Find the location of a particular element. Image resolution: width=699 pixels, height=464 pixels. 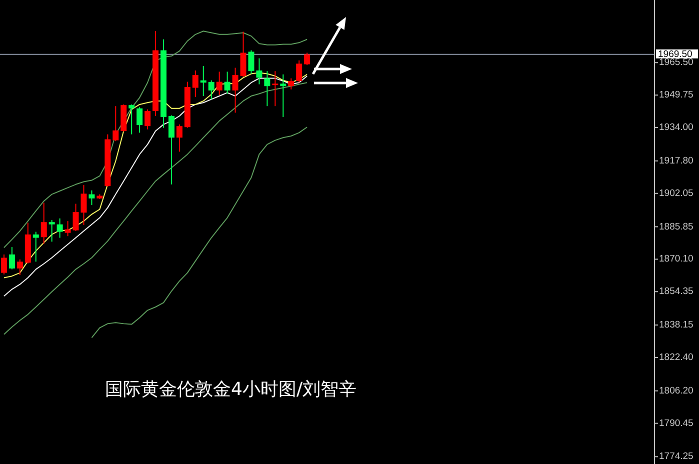

y-tick-label: 1949.75 is located at coordinates (676, 95).